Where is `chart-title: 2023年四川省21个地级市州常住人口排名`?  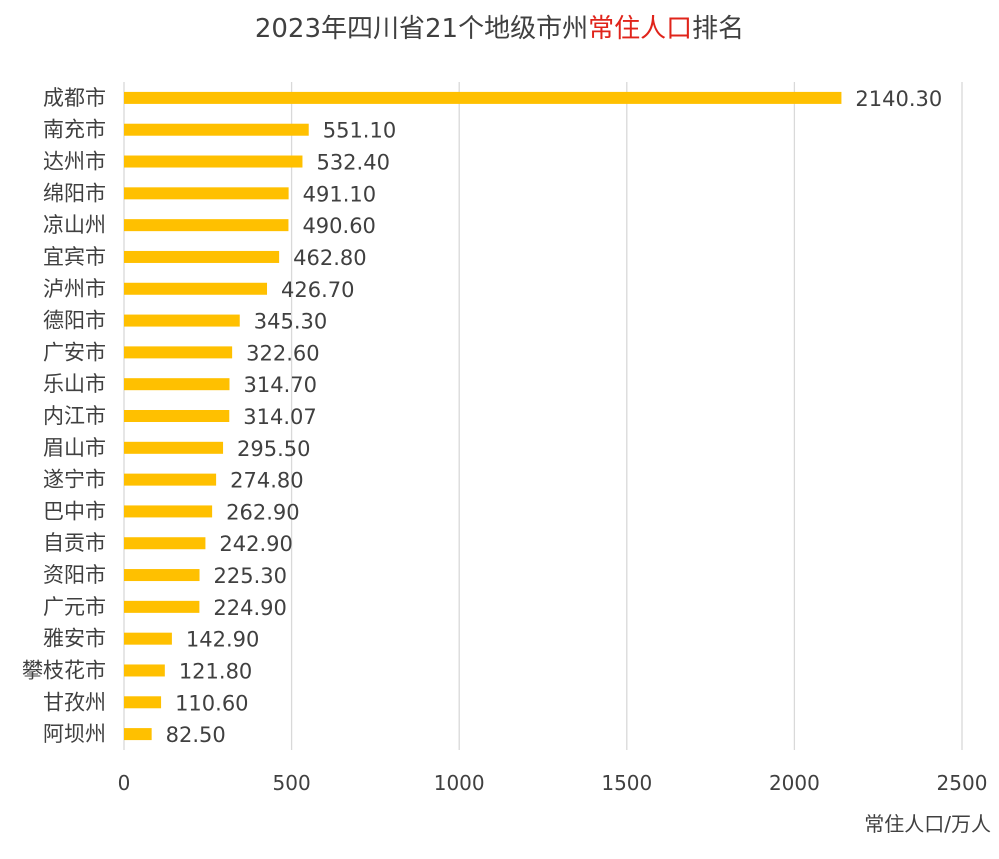 chart-title: 2023年四川省21个地级市州常住人口排名 is located at coordinates (499, 26).